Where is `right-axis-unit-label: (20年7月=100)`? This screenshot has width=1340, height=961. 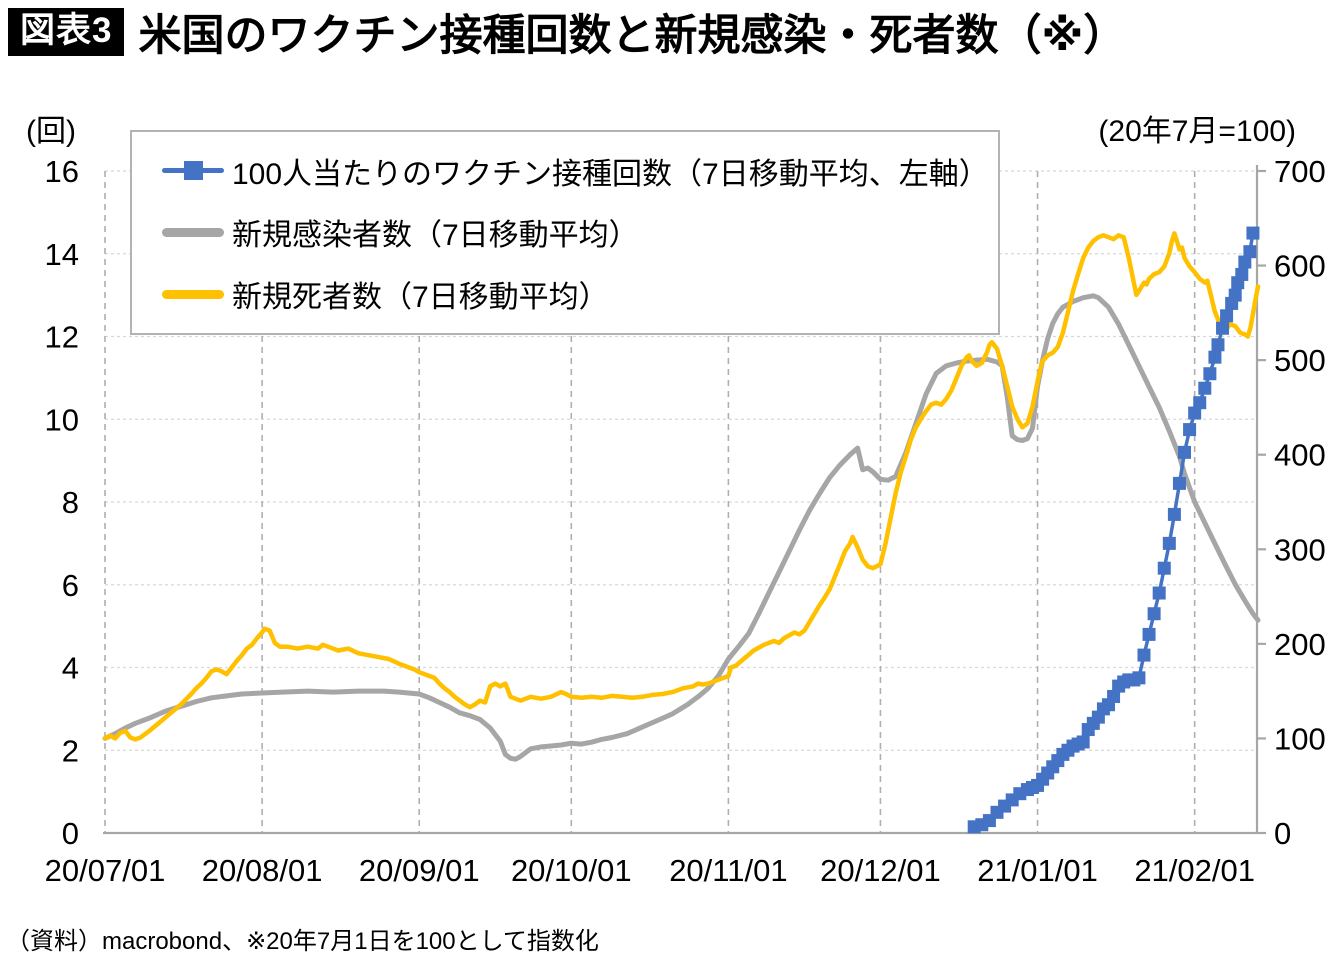
right-axis-unit-label: (20年7月=100) is located at coordinates (1197, 131).